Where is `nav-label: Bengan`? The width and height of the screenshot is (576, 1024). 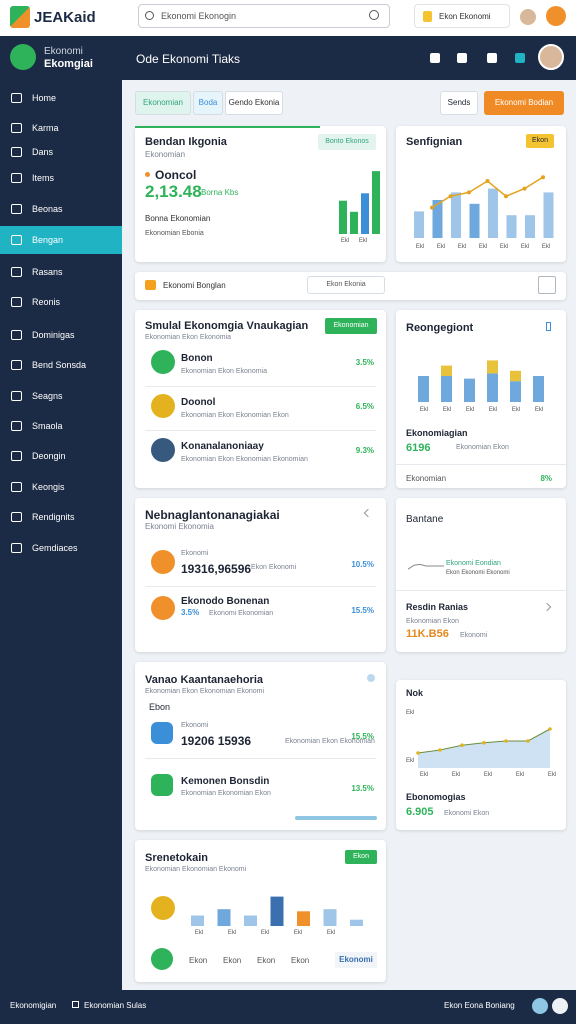 nav-label: Bengan is located at coordinates (48, 240).